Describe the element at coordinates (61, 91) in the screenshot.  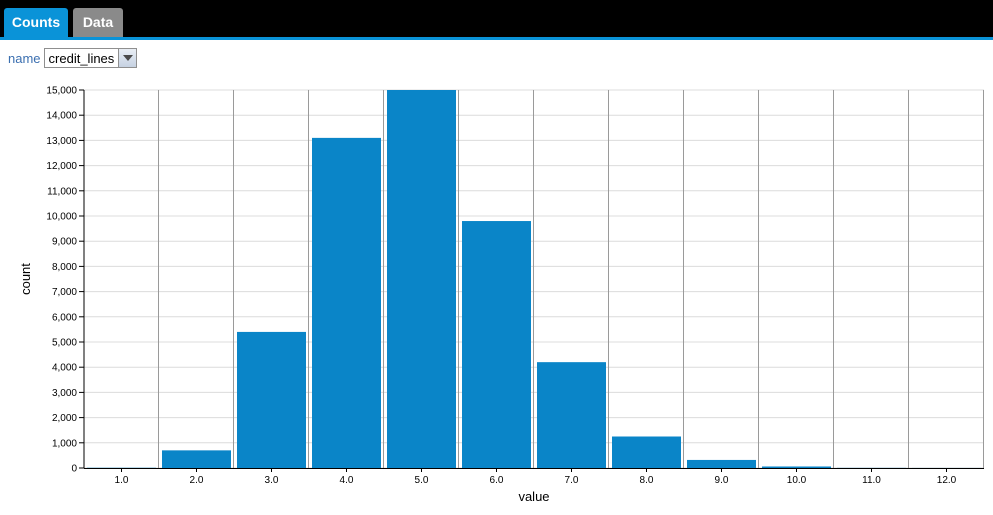
I see `y-tick-label: 15,000` at that location.